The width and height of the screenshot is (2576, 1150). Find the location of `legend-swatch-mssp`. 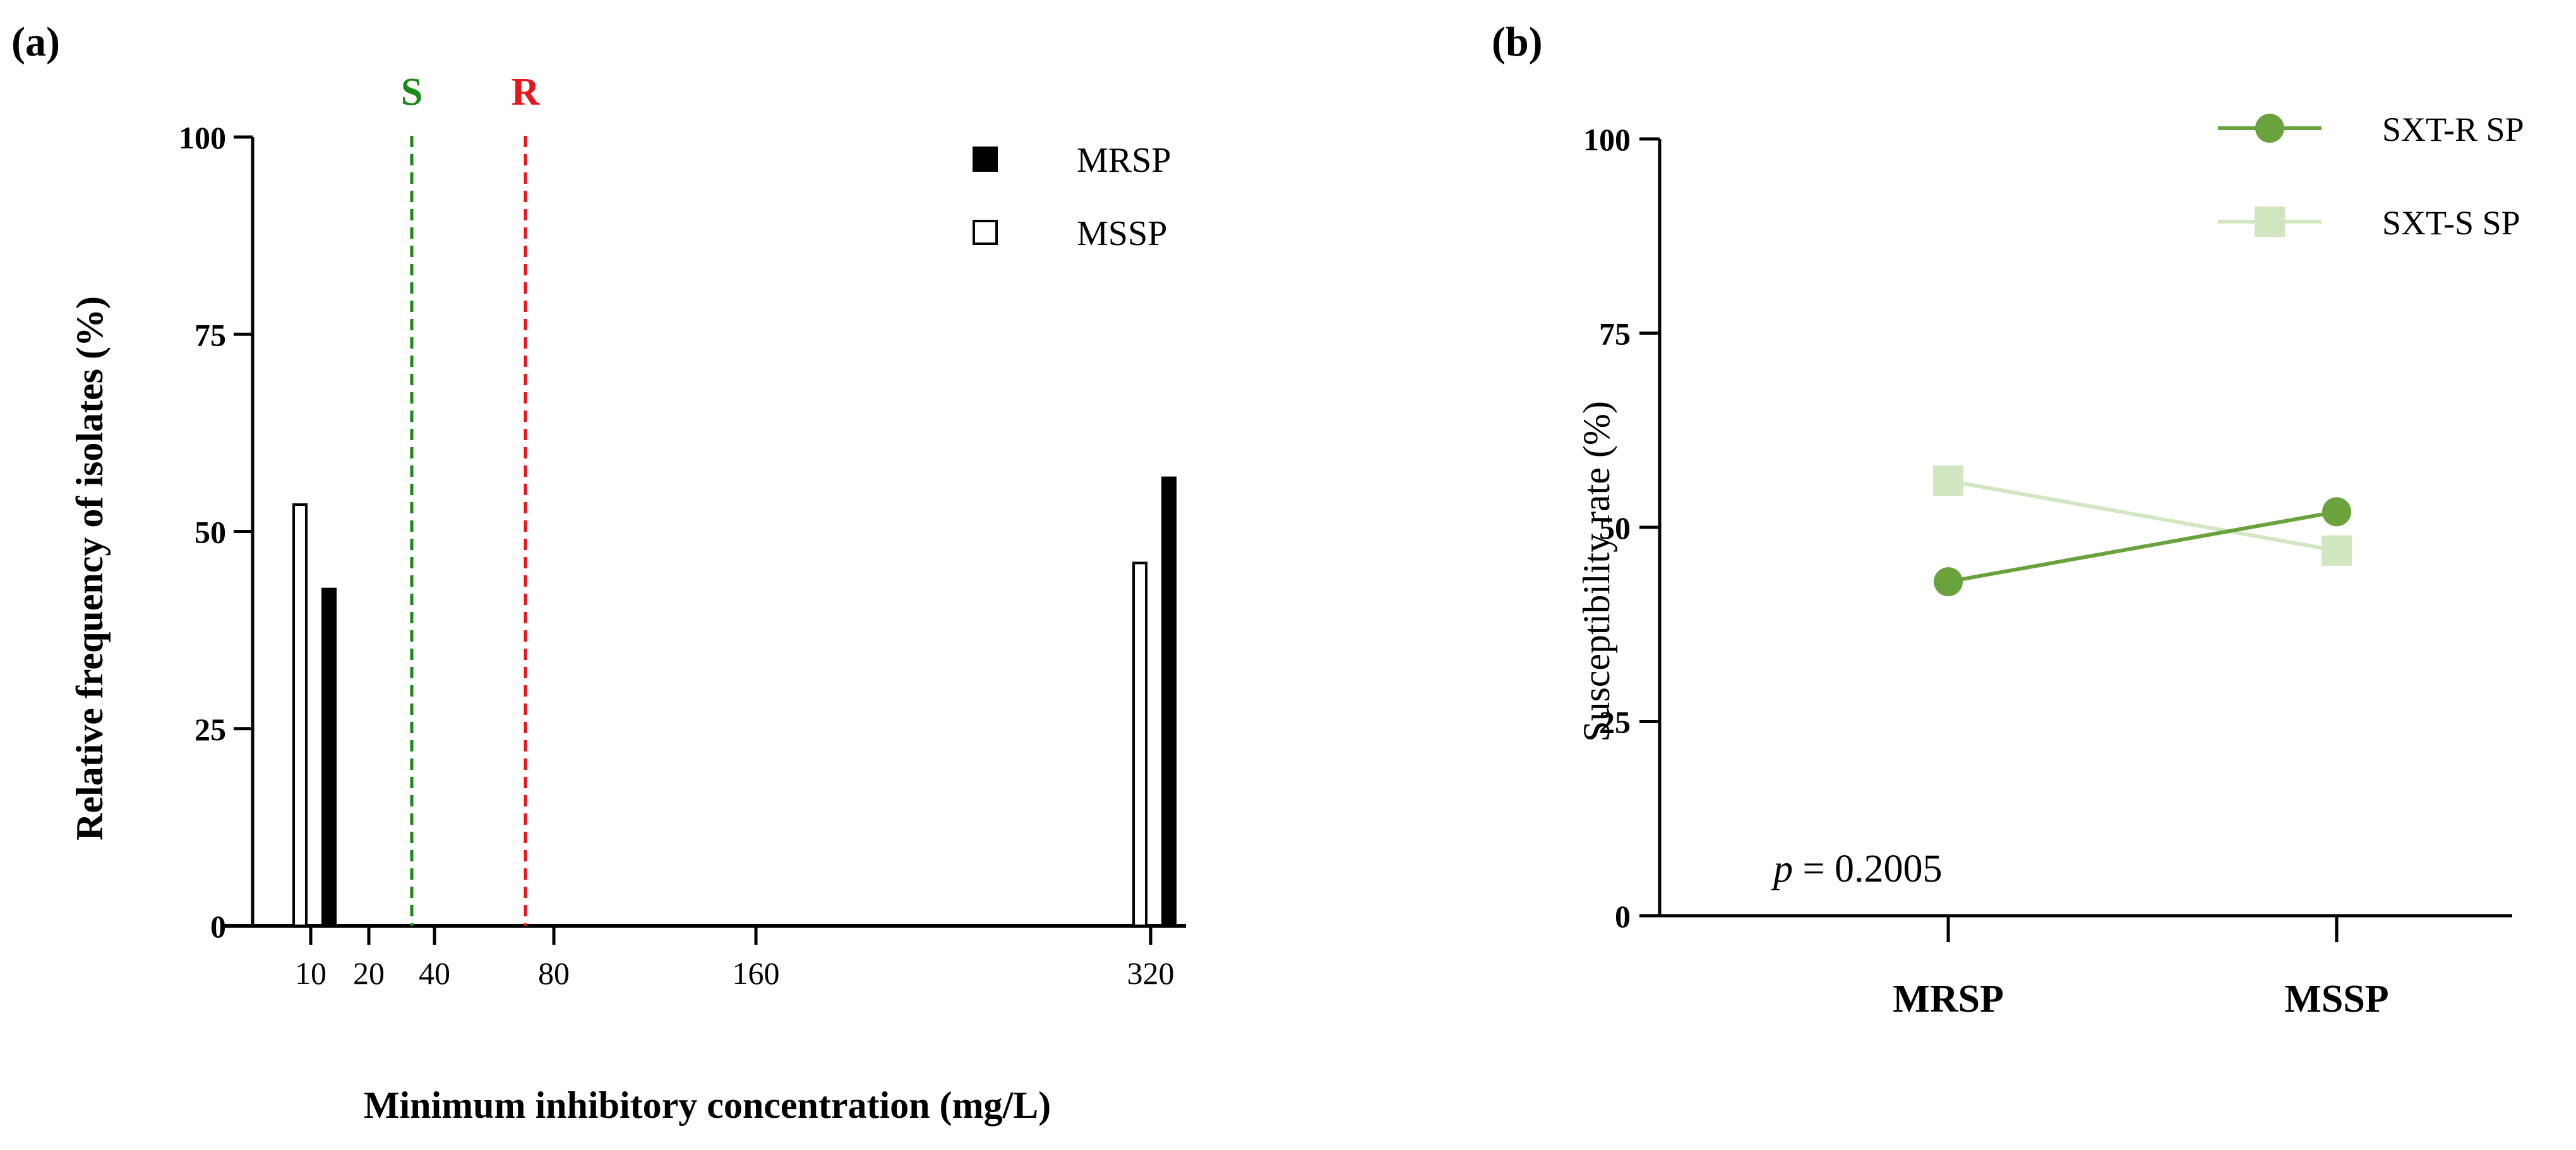

legend-swatch-mssp is located at coordinates (985, 232).